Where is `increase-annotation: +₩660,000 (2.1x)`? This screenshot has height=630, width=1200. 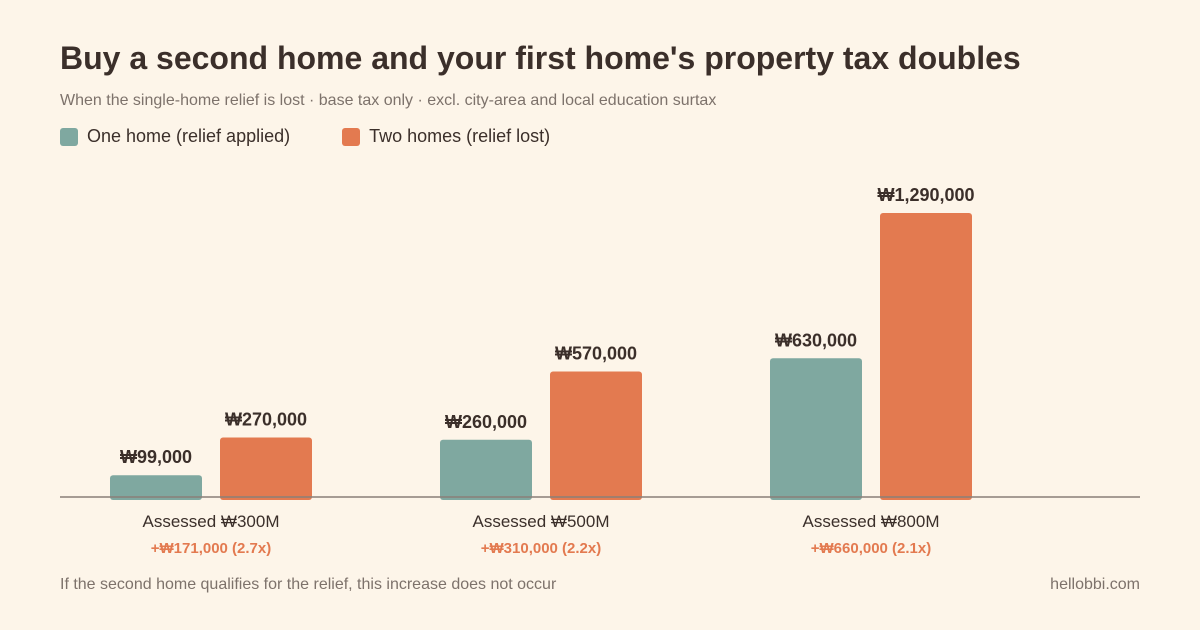
increase-annotation: +₩660,000 (2.1x) is located at coordinates (871, 548).